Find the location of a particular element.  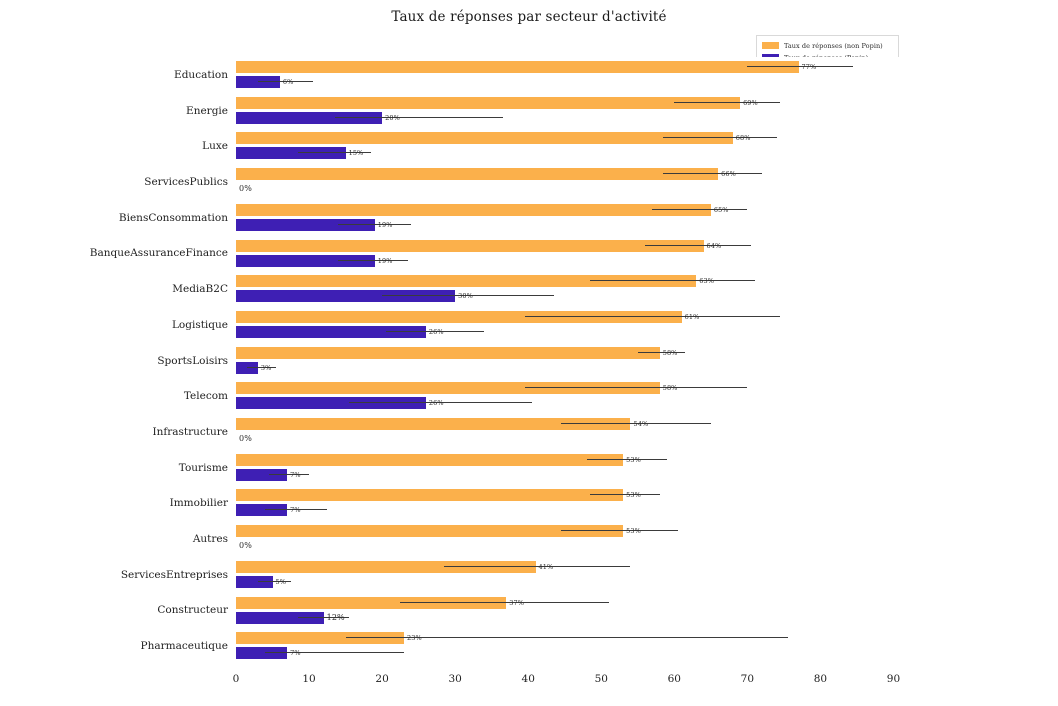

y-axis-tick-autres: Autres is located at coordinates (210, 539).